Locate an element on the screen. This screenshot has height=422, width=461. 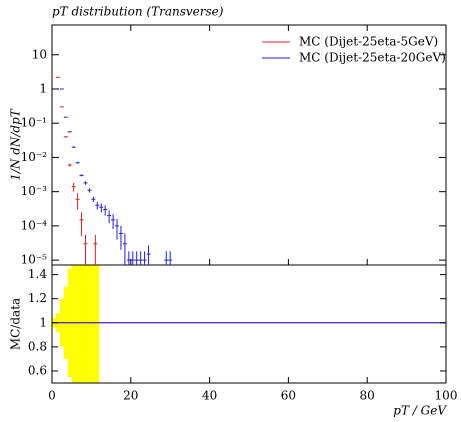
x-tick-label: 20 is located at coordinates (130, 396).